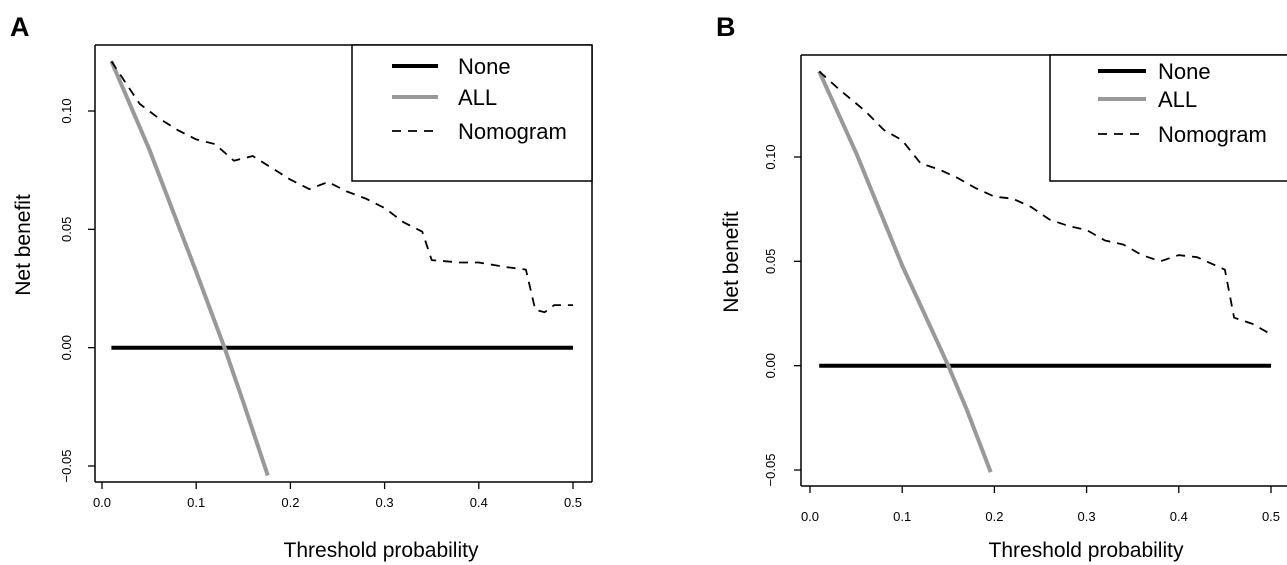 Image resolution: width=1287 pixels, height=565 pixels. Describe the element at coordinates (20, 27) in the screenshot. I see `panel-label: A` at that location.